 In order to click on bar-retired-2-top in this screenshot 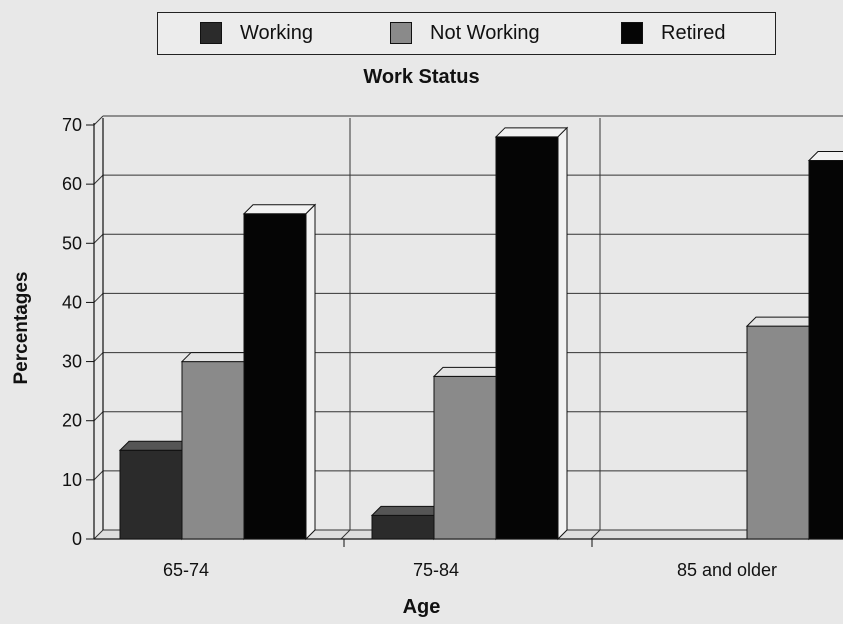, I will do `click(825, 155)`.